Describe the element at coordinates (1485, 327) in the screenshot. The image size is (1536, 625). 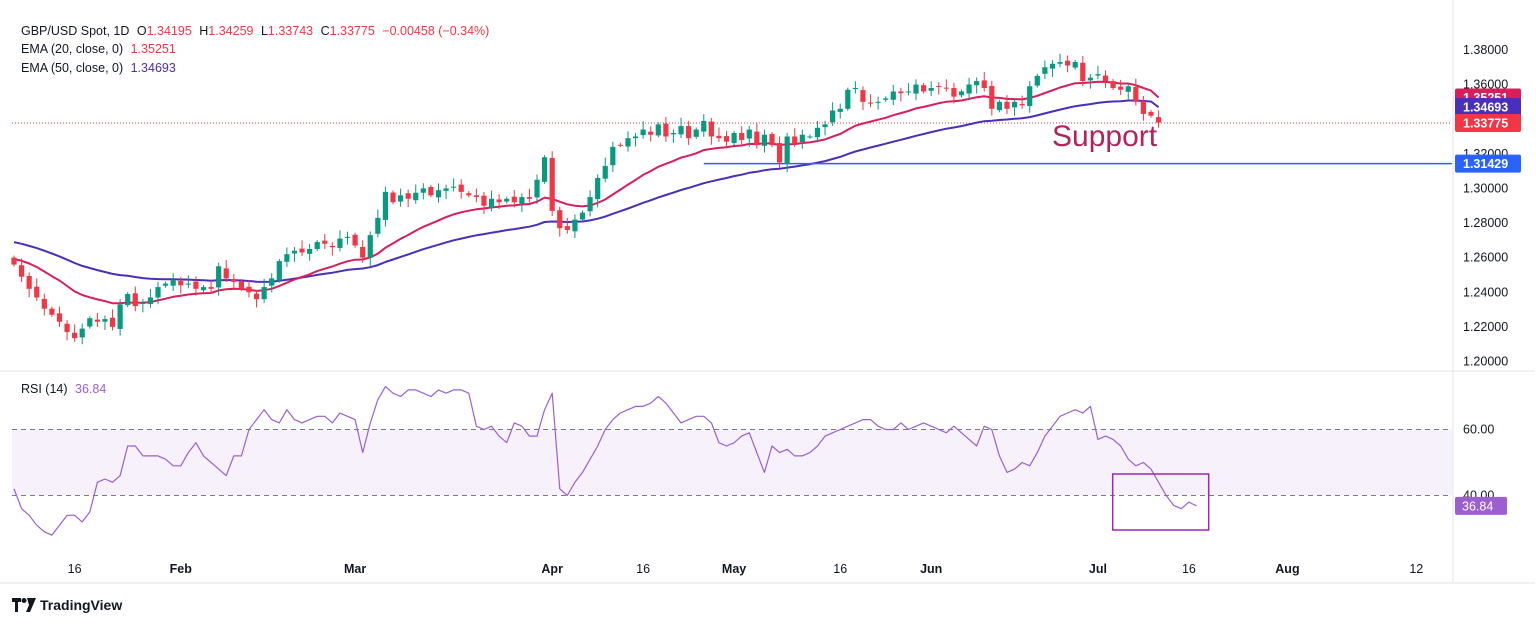
I see `price-tick-label: 1.22000` at that location.